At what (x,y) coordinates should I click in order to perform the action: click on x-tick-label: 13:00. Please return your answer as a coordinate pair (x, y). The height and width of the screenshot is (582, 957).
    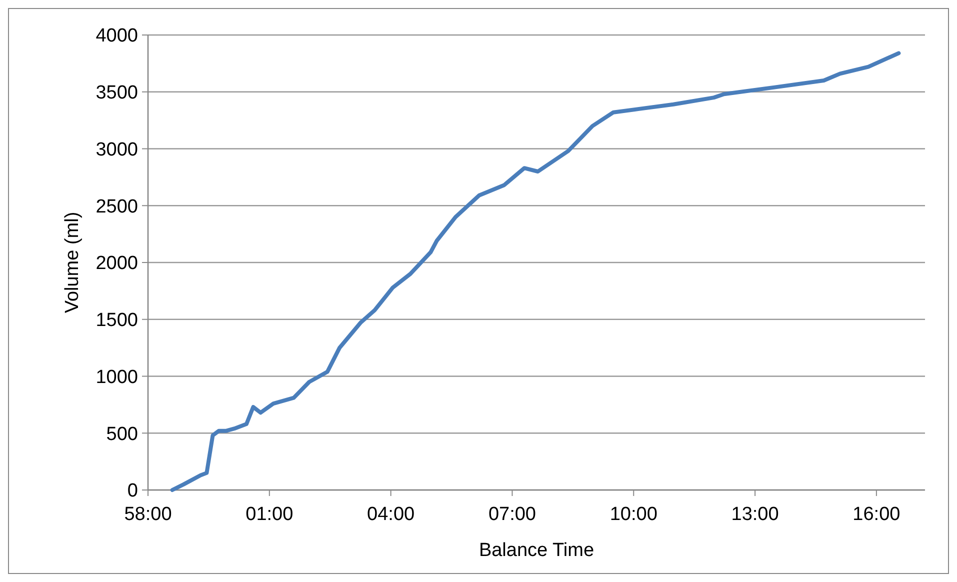
    Looking at the image, I should click on (755, 514).